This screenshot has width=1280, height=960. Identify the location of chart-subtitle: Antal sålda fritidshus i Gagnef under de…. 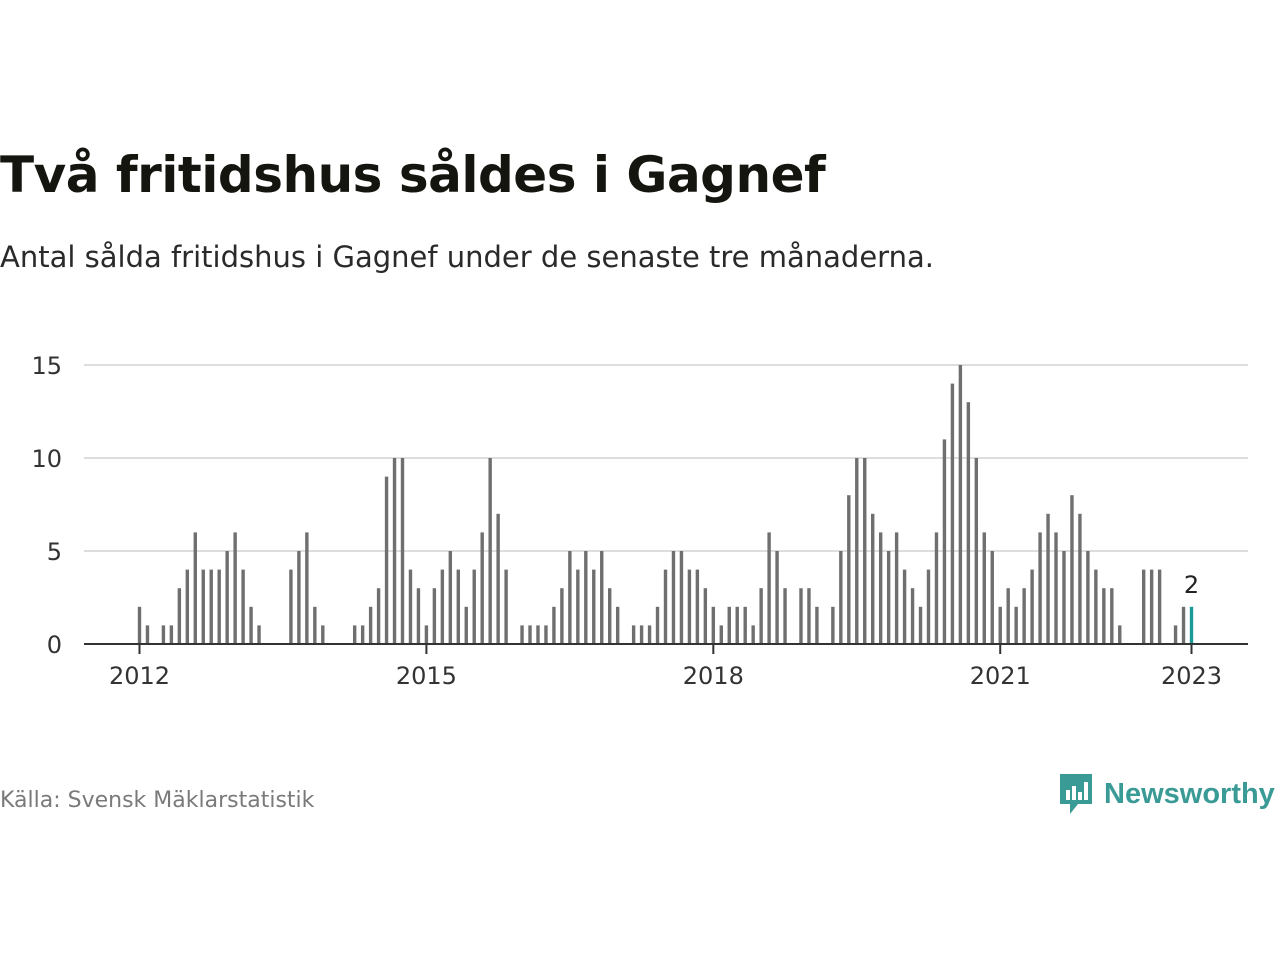
(467, 257).